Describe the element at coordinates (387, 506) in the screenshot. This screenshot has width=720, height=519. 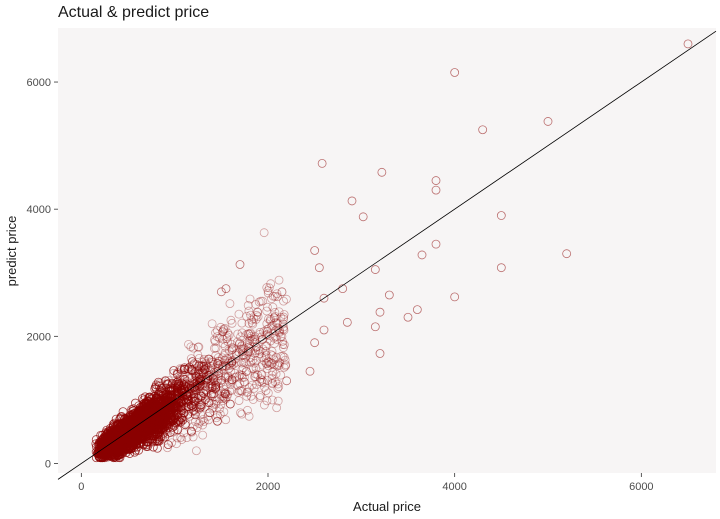
I see `x-axis-title: Actual price` at that location.